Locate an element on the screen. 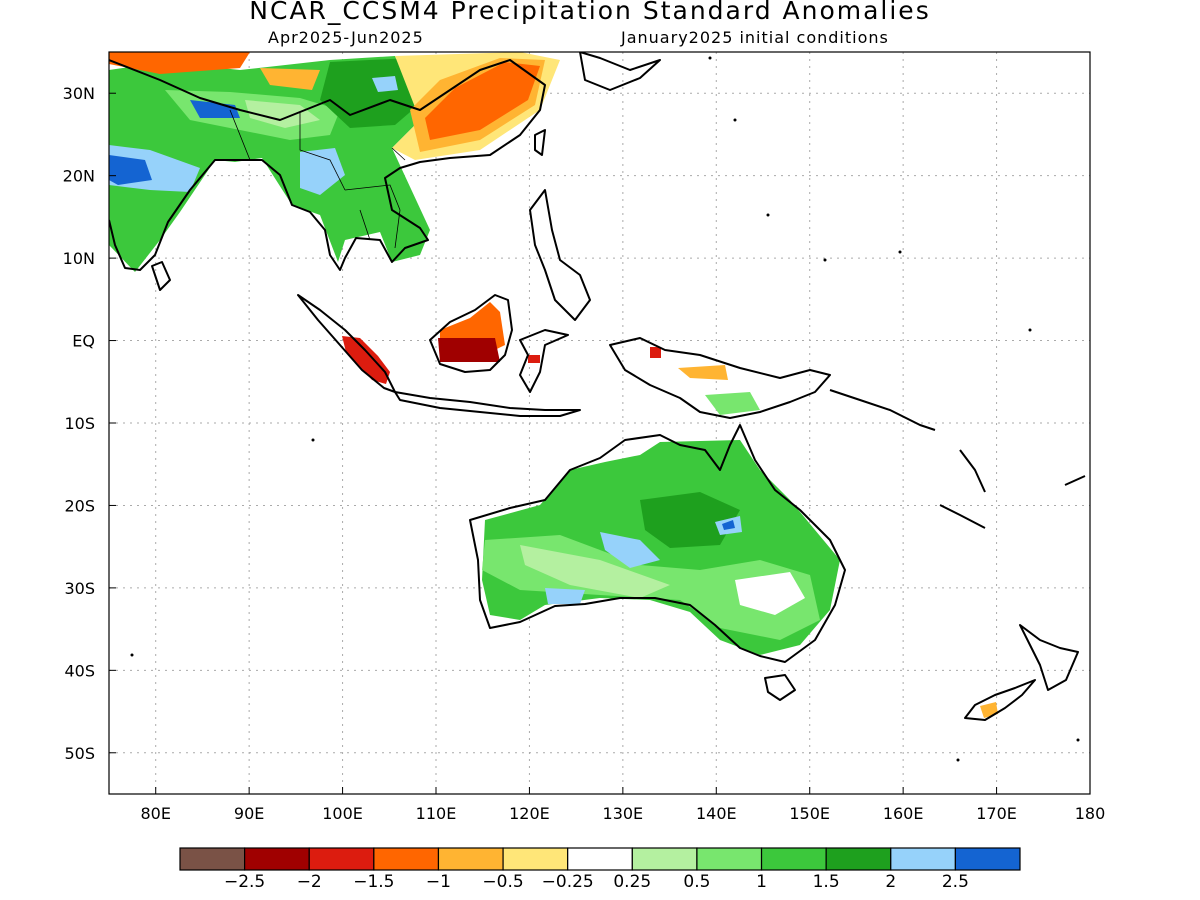  lon-label: 150E is located at coordinates (809, 813).